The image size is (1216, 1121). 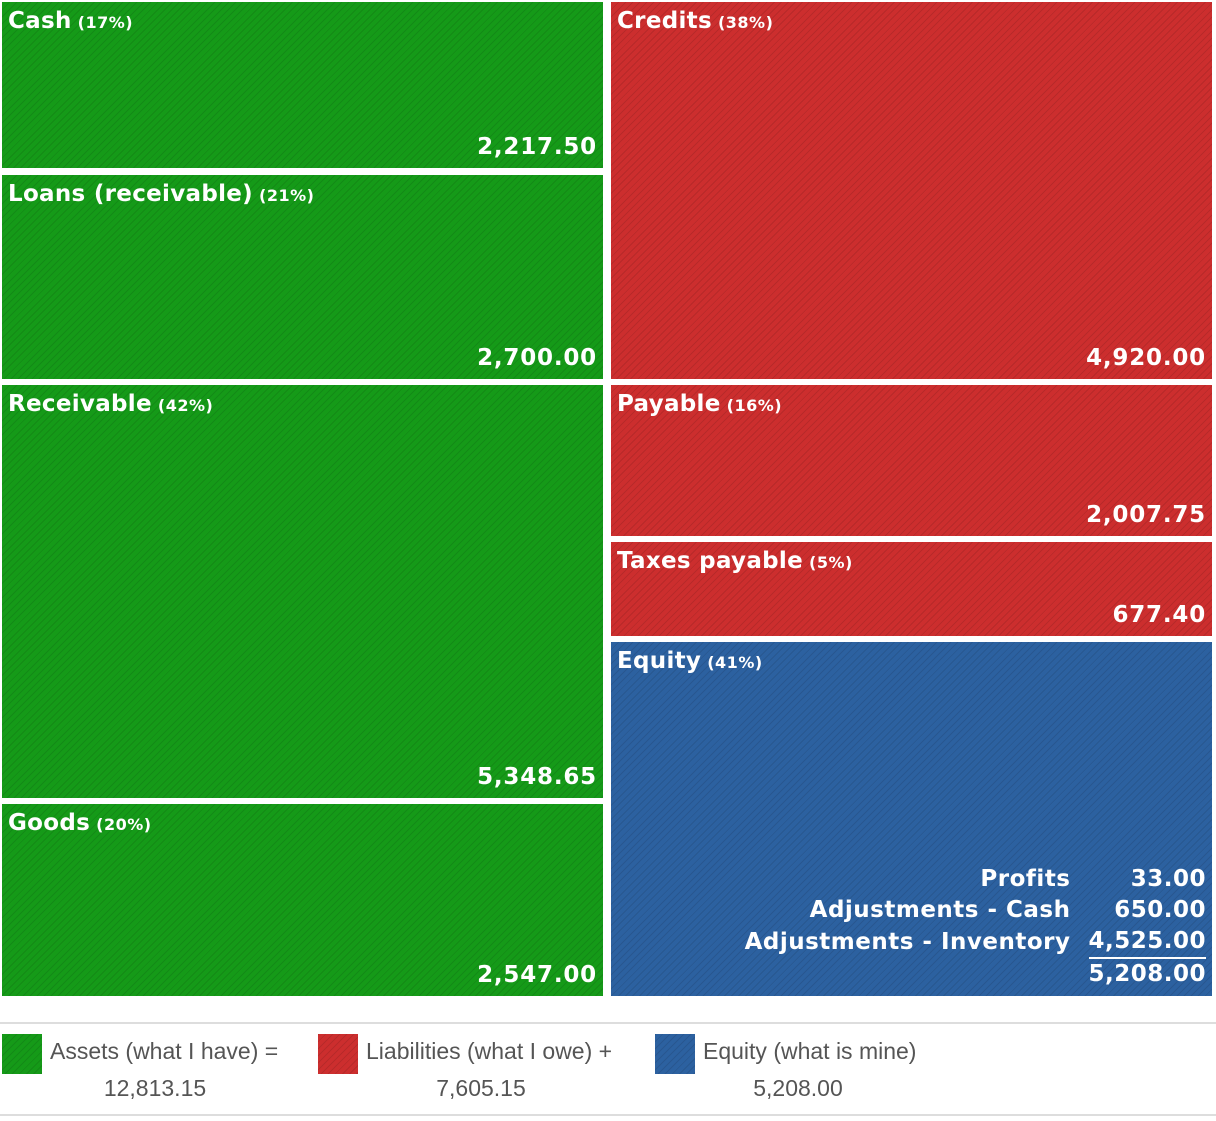 What do you see at coordinates (49, 823) in the screenshot?
I see `block-label: Goods` at bounding box center [49, 823].